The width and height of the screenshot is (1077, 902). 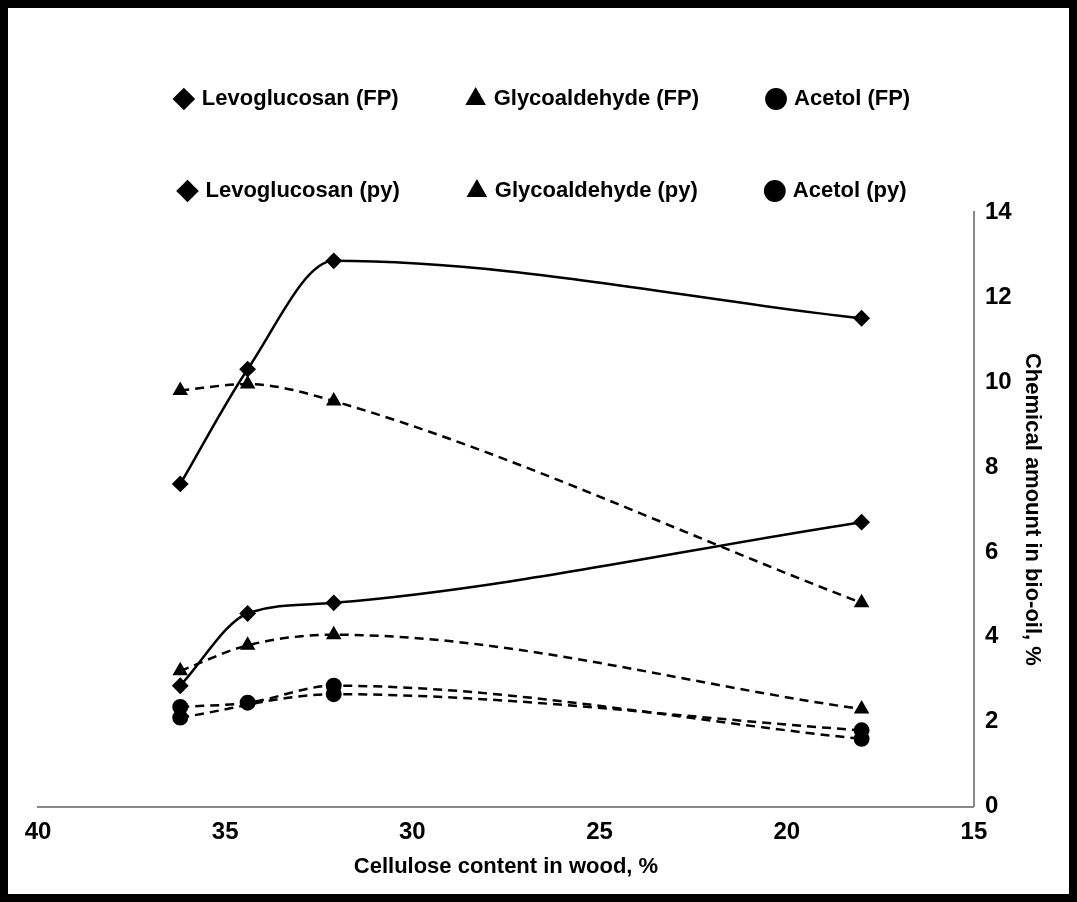 I want to click on y-tick-label: 8, so click(x=991, y=465).